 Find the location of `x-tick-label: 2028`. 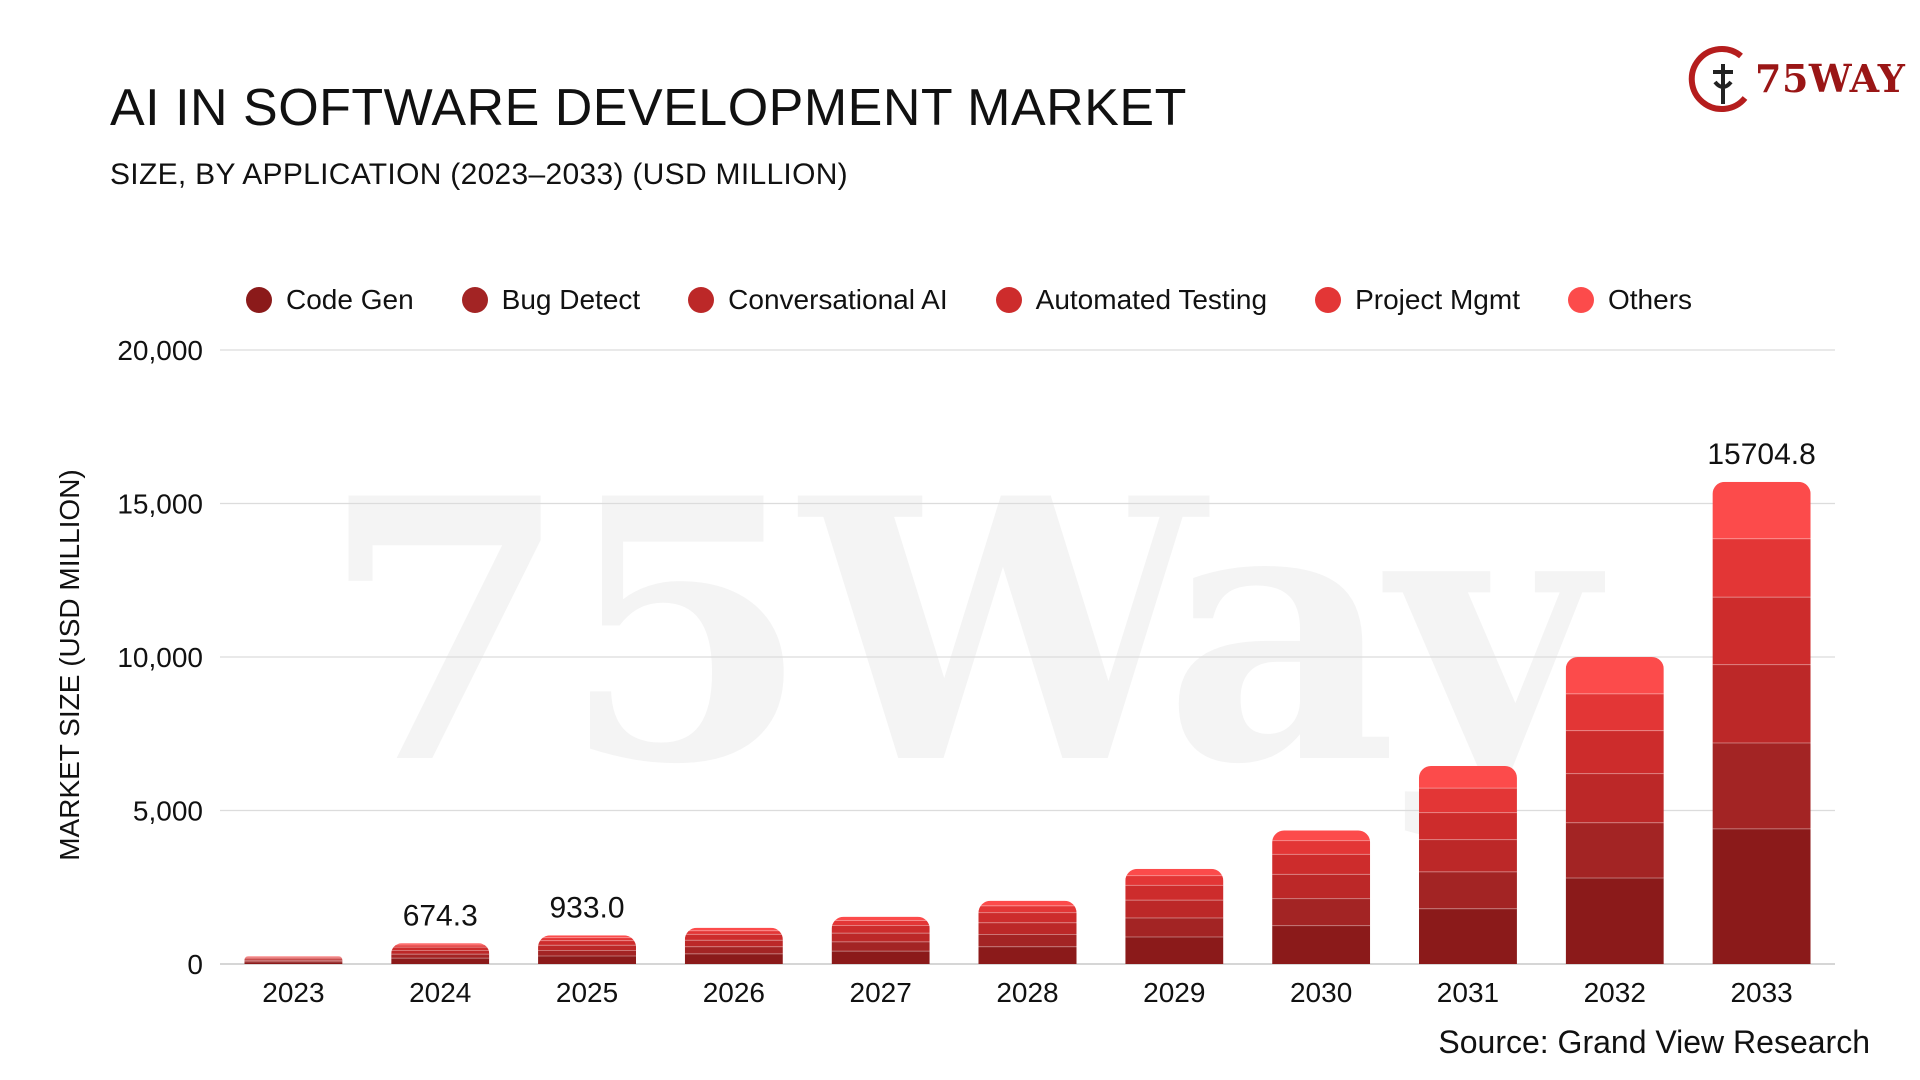

x-tick-label: 2028 is located at coordinates (1027, 992).